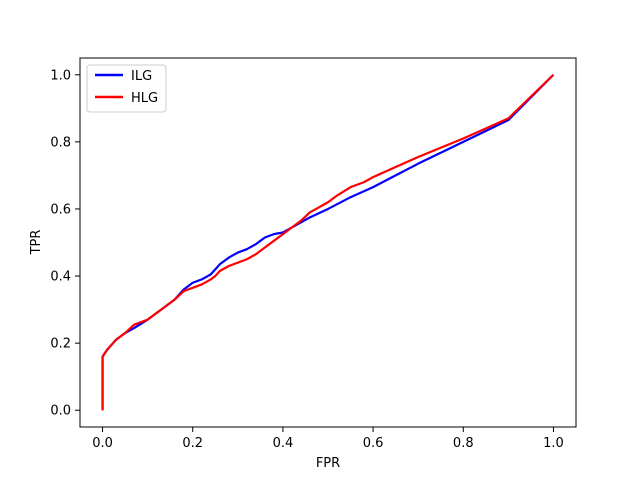 Image resolution: width=640 pixels, height=480 pixels. What do you see at coordinates (553, 443) in the screenshot?
I see `x-tick-label: 1.0` at bounding box center [553, 443].